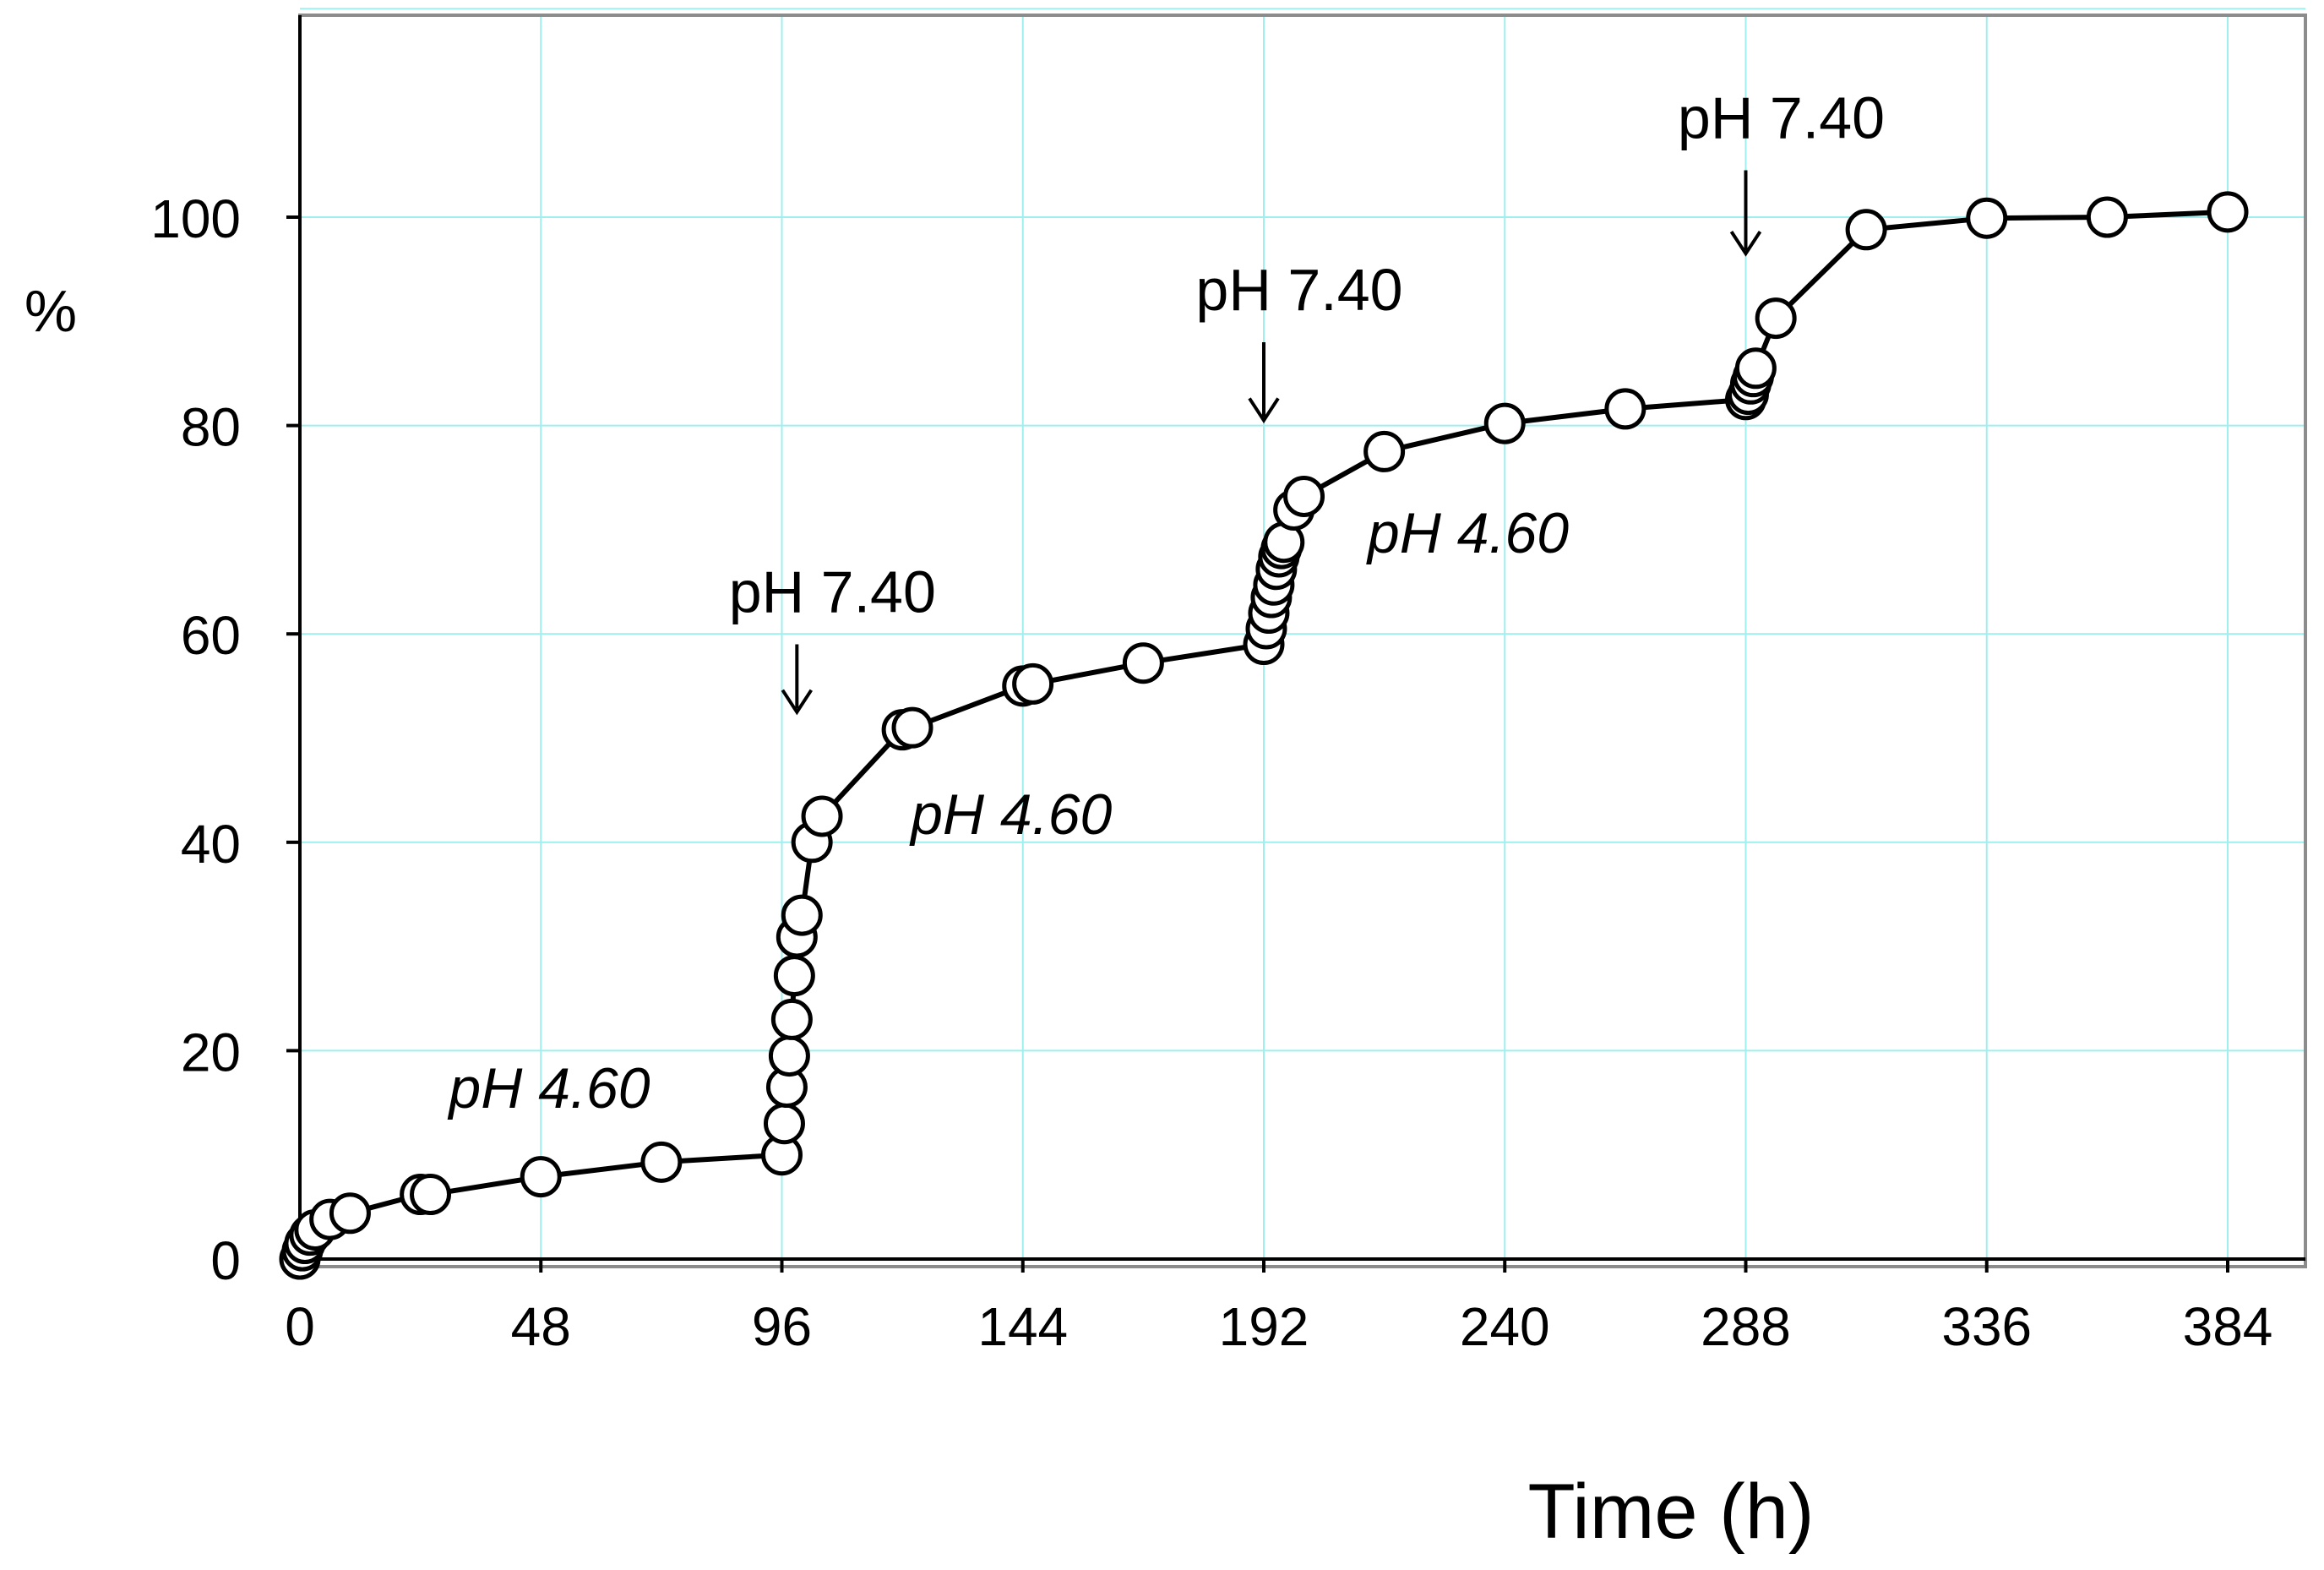 This screenshot has width=2324, height=1570. I want to click on x-tick-label: 0, so click(300, 1326).